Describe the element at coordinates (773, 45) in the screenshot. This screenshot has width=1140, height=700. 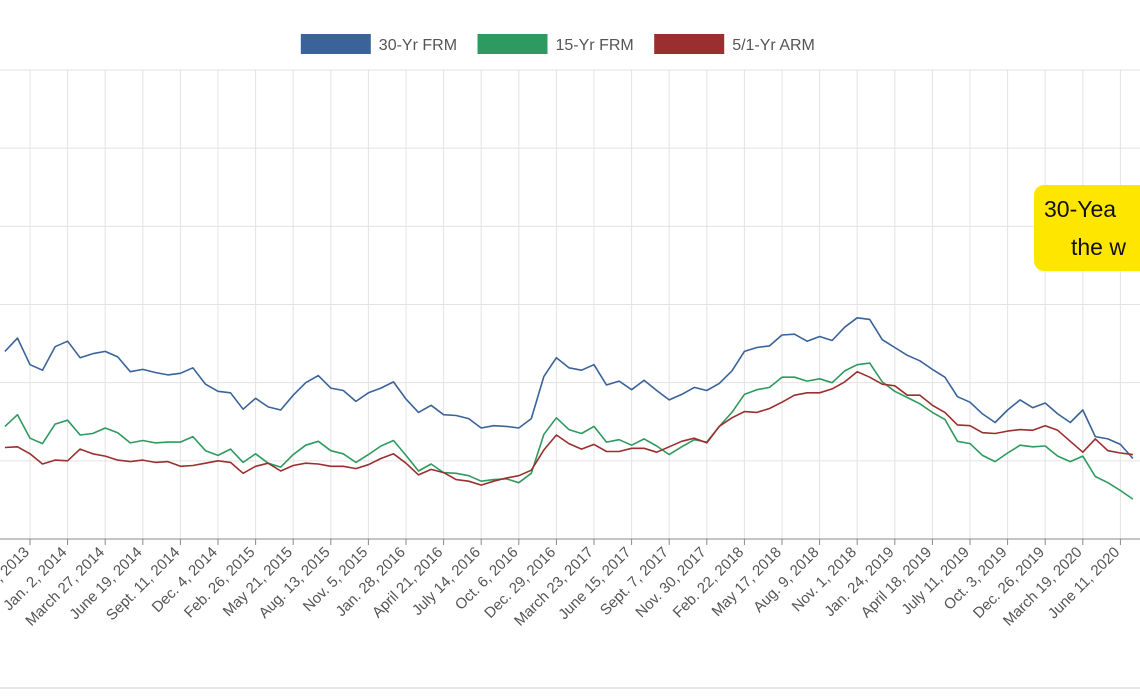
I see `legend-label: 5/1-Yr ARM` at that location.